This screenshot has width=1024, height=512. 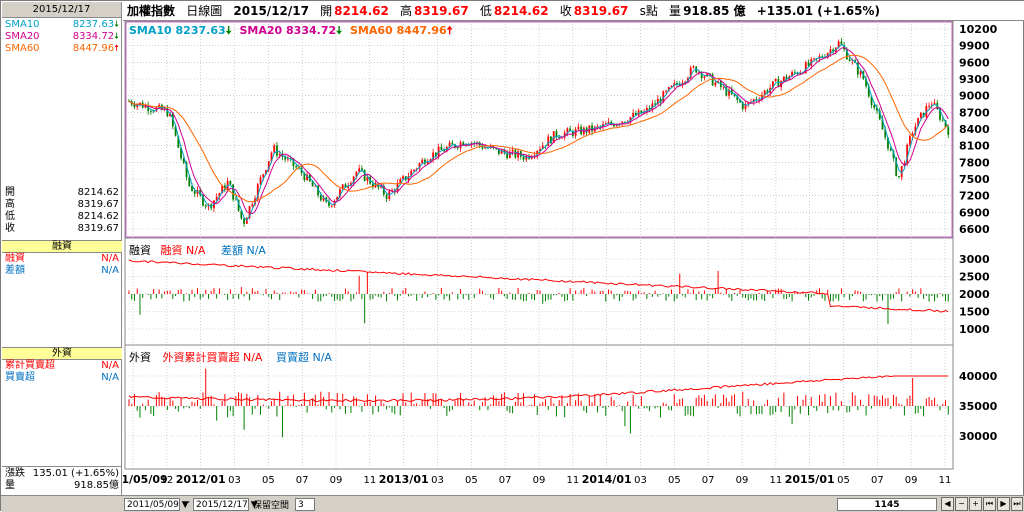 I want to click on margin-diff-value: N/A, so click(x=110, y=270).